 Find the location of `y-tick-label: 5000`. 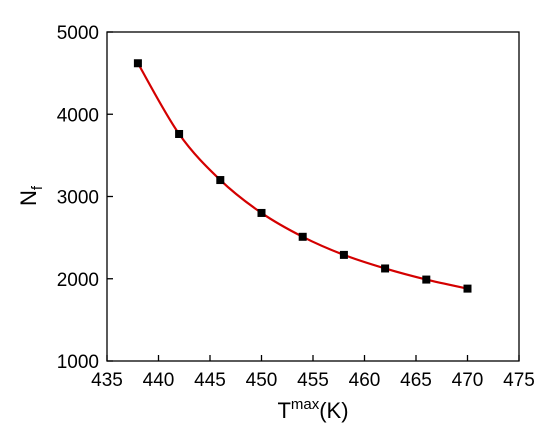

y-tick-label: 5000 is located at coordinates (78, 33).